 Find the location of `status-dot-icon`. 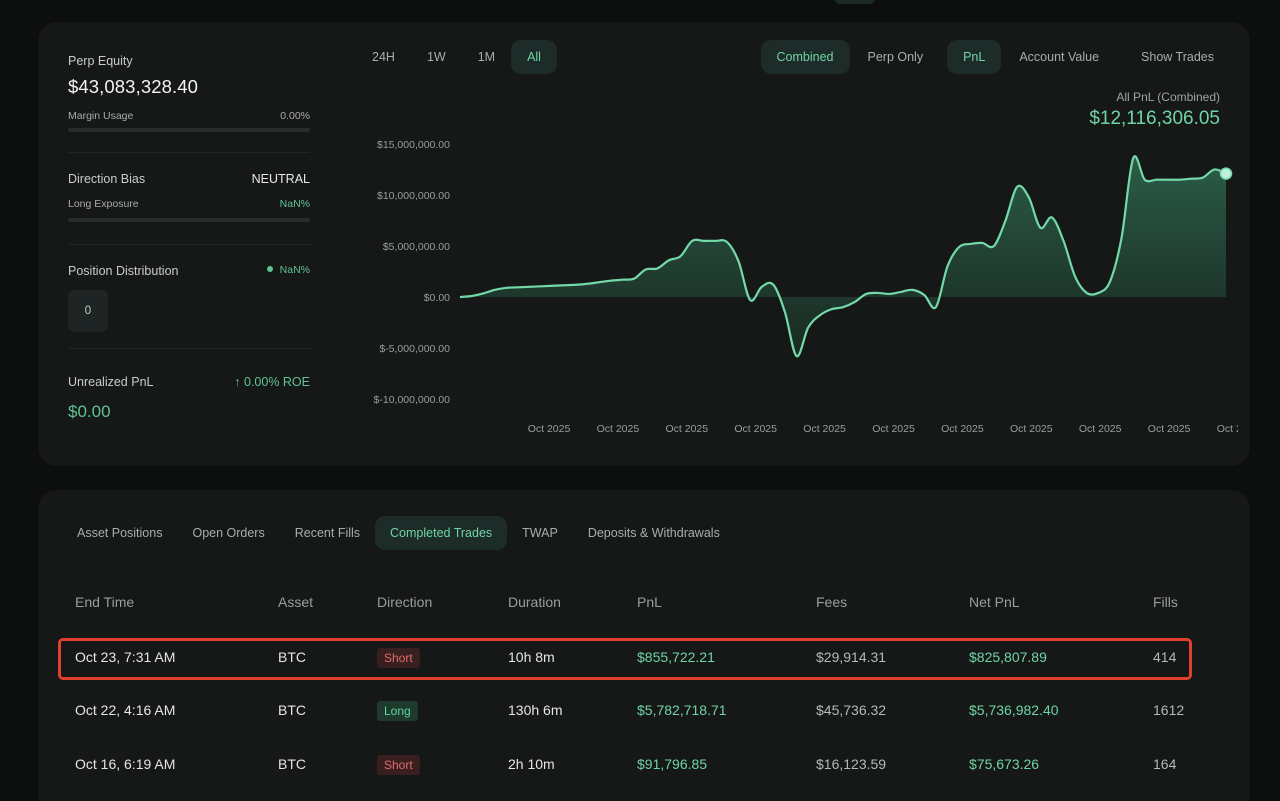

status-dot-icon is located at coordinates (269, 269).